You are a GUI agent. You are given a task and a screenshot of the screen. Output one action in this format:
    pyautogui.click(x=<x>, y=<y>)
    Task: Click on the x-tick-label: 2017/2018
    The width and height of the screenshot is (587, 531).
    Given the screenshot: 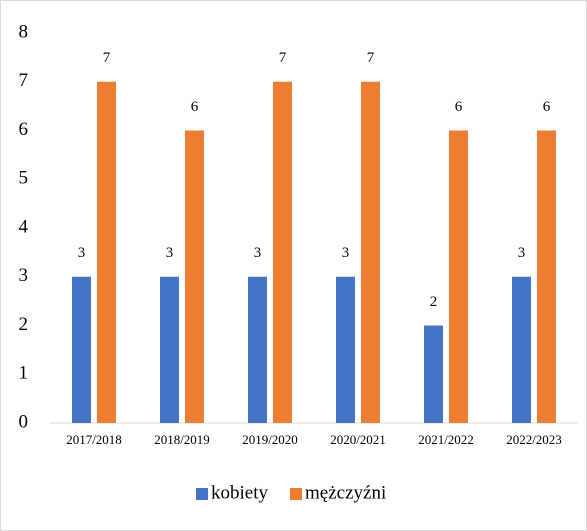 What is the action you would take?
    pyautogui.click(x=94, y=439)
    